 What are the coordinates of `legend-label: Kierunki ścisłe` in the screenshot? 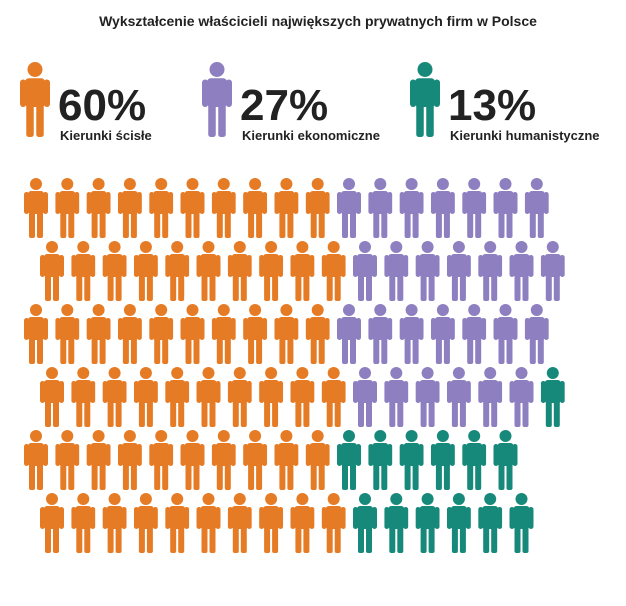 It's located at (106, 135).